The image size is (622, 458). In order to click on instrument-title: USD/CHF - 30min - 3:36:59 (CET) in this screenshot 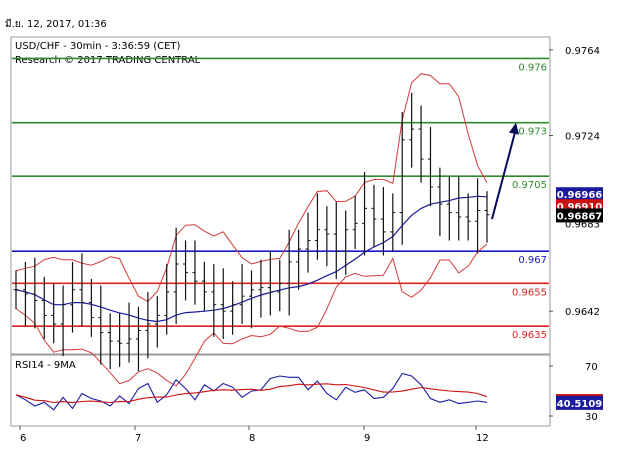, I will do `click(98, 46)`.